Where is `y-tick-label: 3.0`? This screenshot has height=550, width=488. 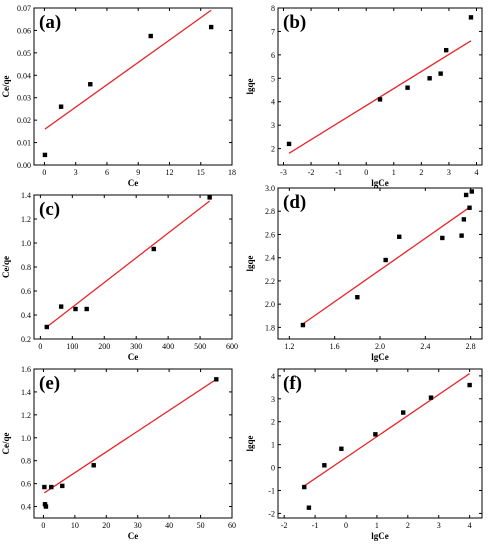
y-tick-label: 3.0 is located at coordinates (270, 188).